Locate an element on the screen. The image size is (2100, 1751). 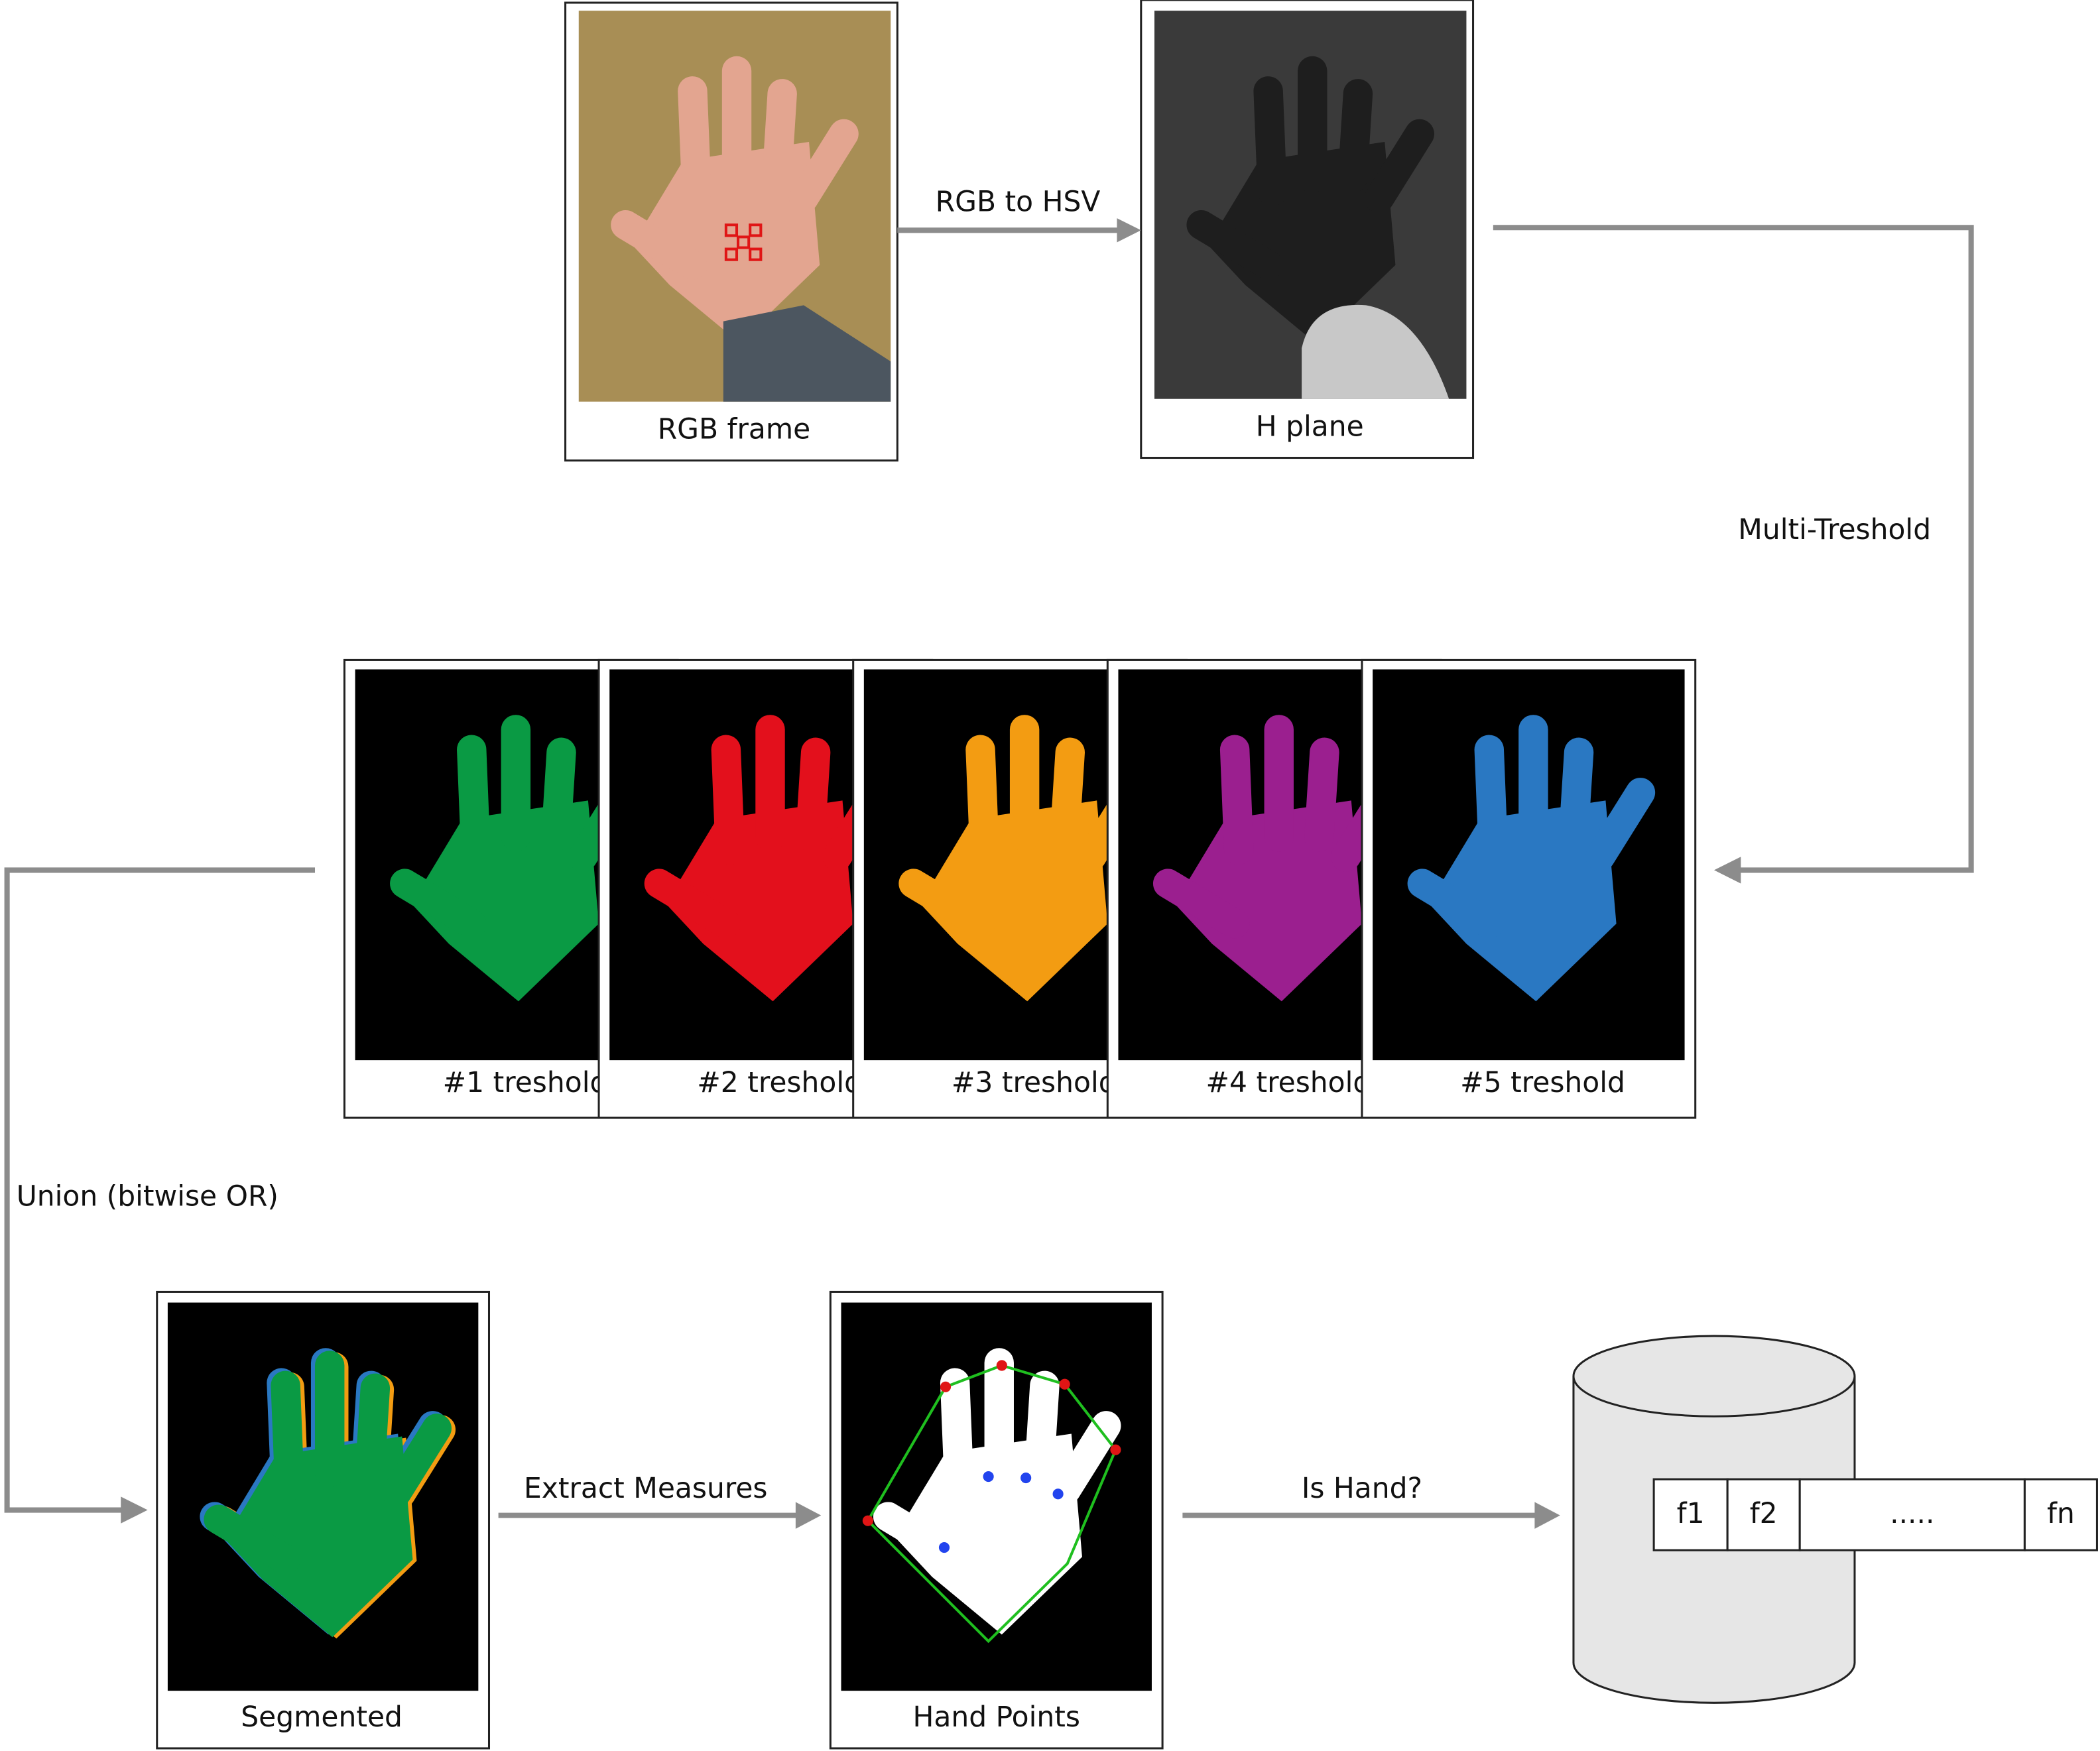
field-label: f1 is located at coordinates (1691, 1513).